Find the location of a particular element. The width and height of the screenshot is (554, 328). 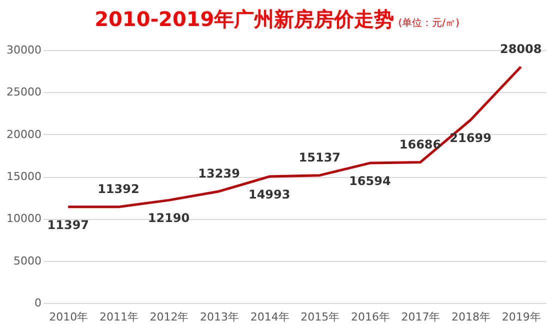

x-tick-label: 2016年 is located at coordinates (370, 317).